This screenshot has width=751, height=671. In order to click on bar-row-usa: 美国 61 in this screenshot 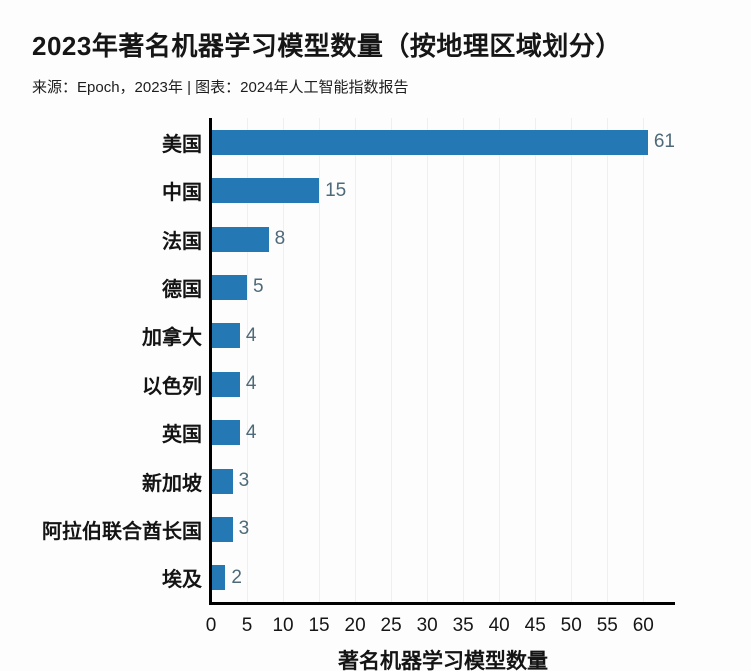, I will do `click(337, 142)`.